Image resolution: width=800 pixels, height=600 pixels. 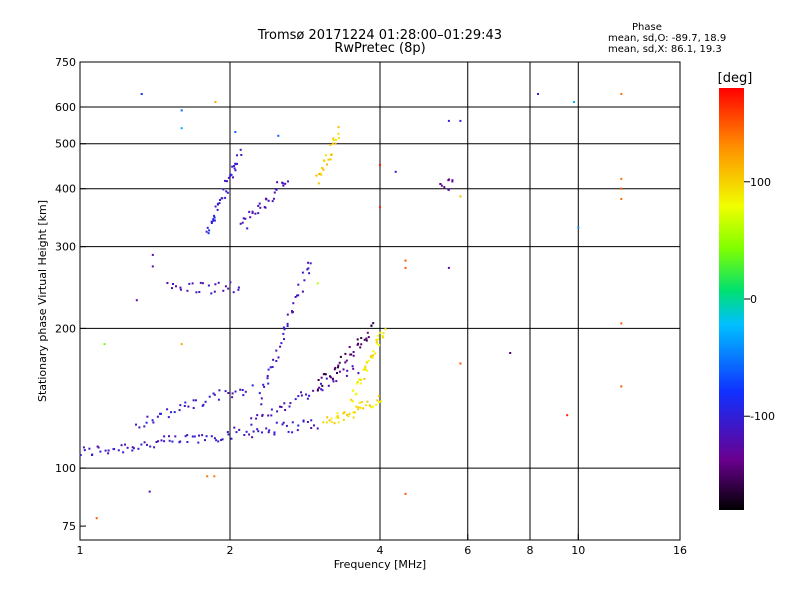 I want to click on phase-colorbar, so click(x=731, y=299).